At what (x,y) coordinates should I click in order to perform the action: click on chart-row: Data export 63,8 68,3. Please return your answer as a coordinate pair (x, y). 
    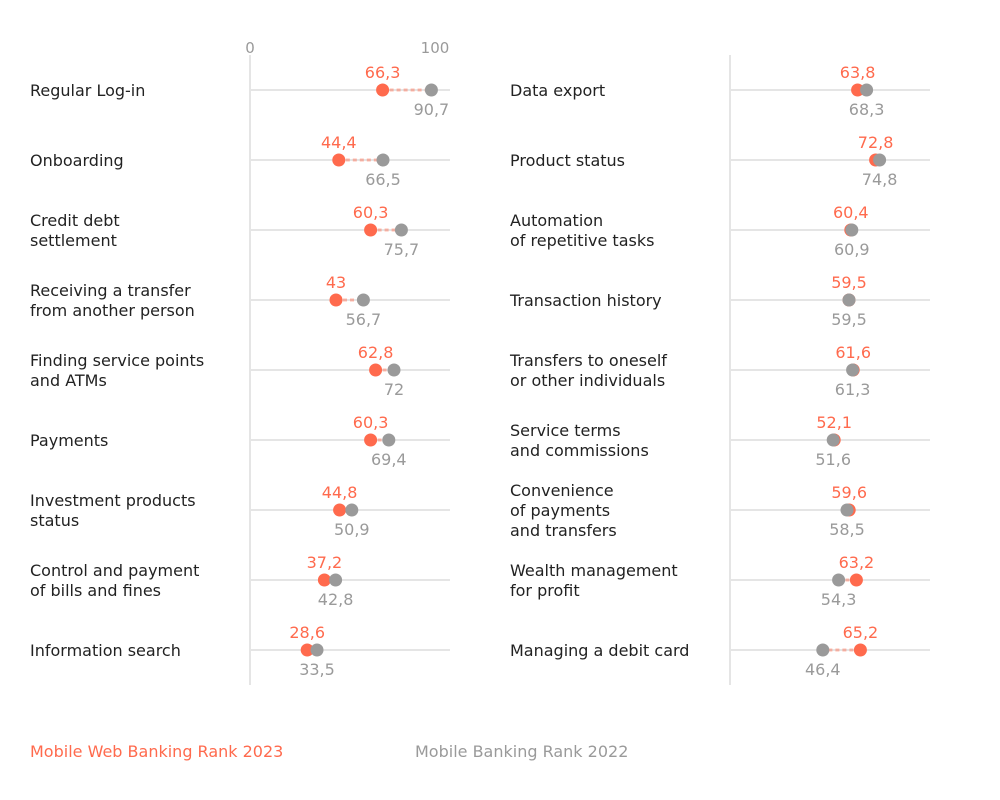
    Looking at the image, I should click on (720, 91).